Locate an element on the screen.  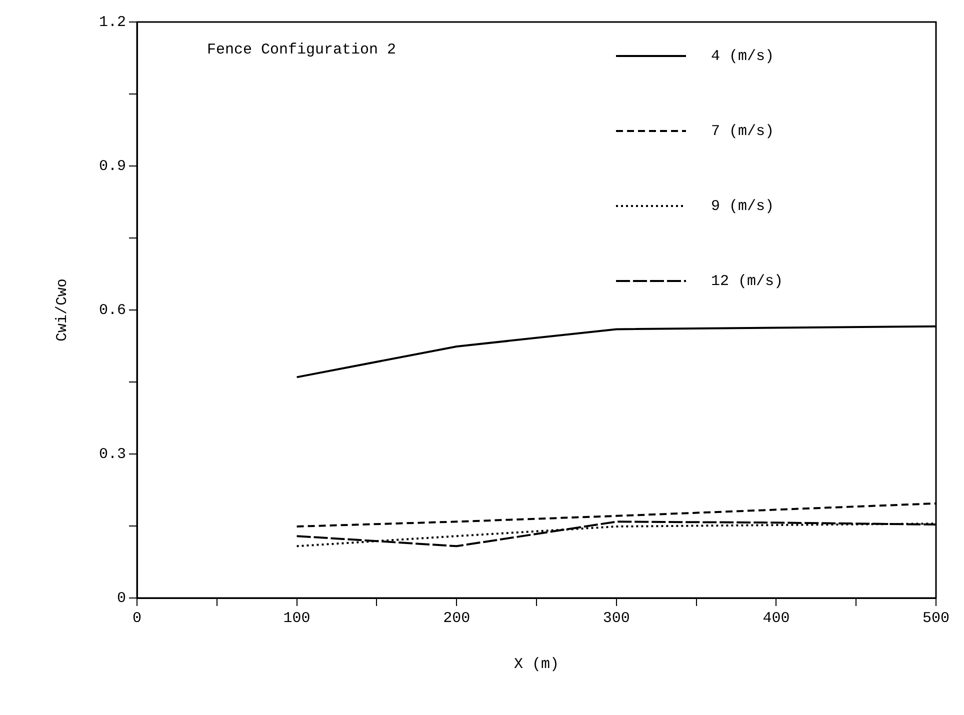
y-tick-label: 0 is located at coordinates (121, 598).